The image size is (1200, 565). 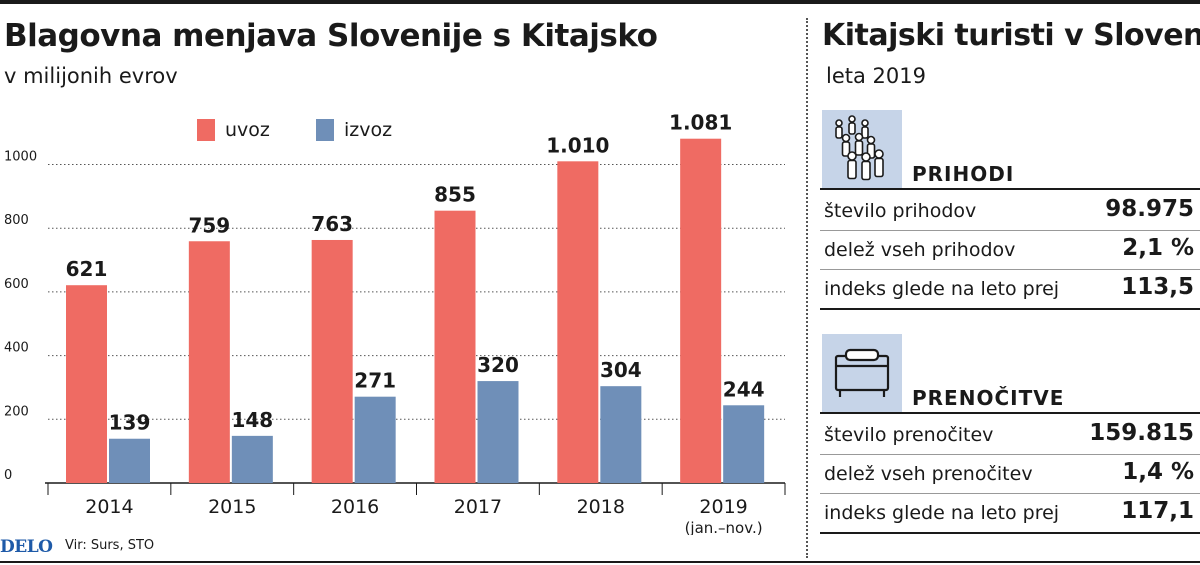 I want to click on nights-row-count: število prenočitev 159.815, so click(x=1010, y=435).